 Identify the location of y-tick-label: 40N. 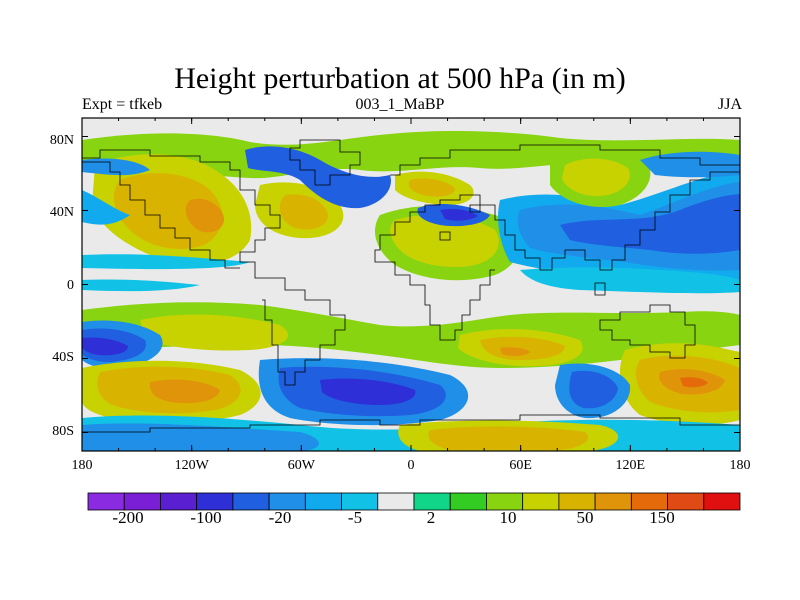
(61, 212).